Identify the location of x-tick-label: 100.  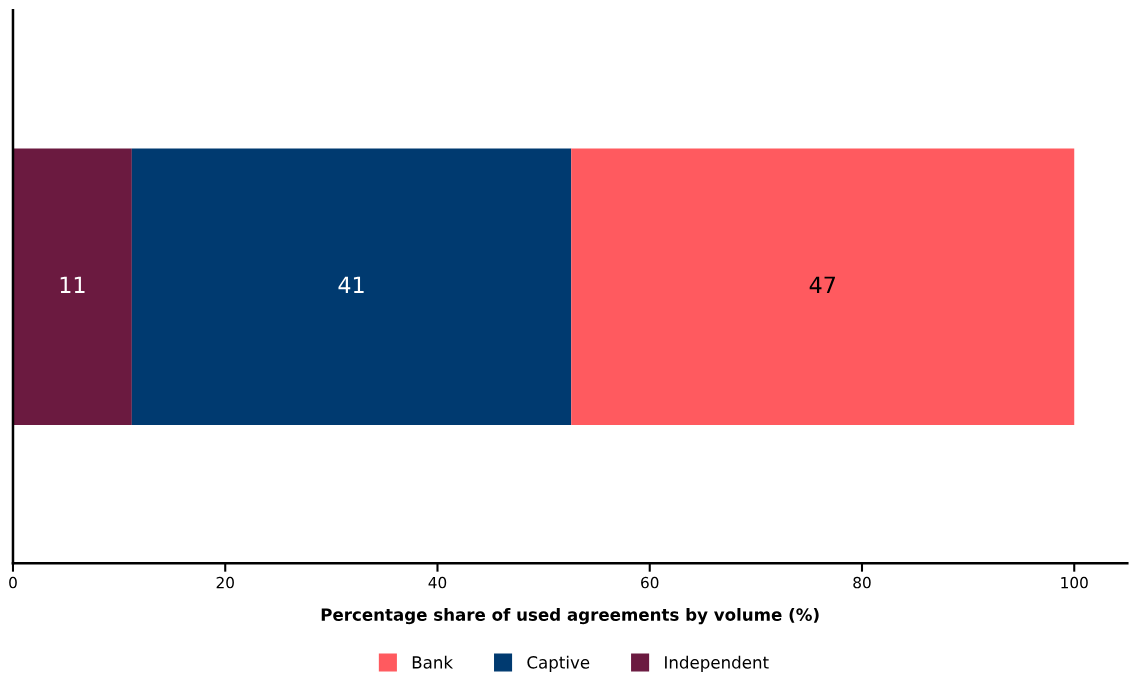
(1074, 582).